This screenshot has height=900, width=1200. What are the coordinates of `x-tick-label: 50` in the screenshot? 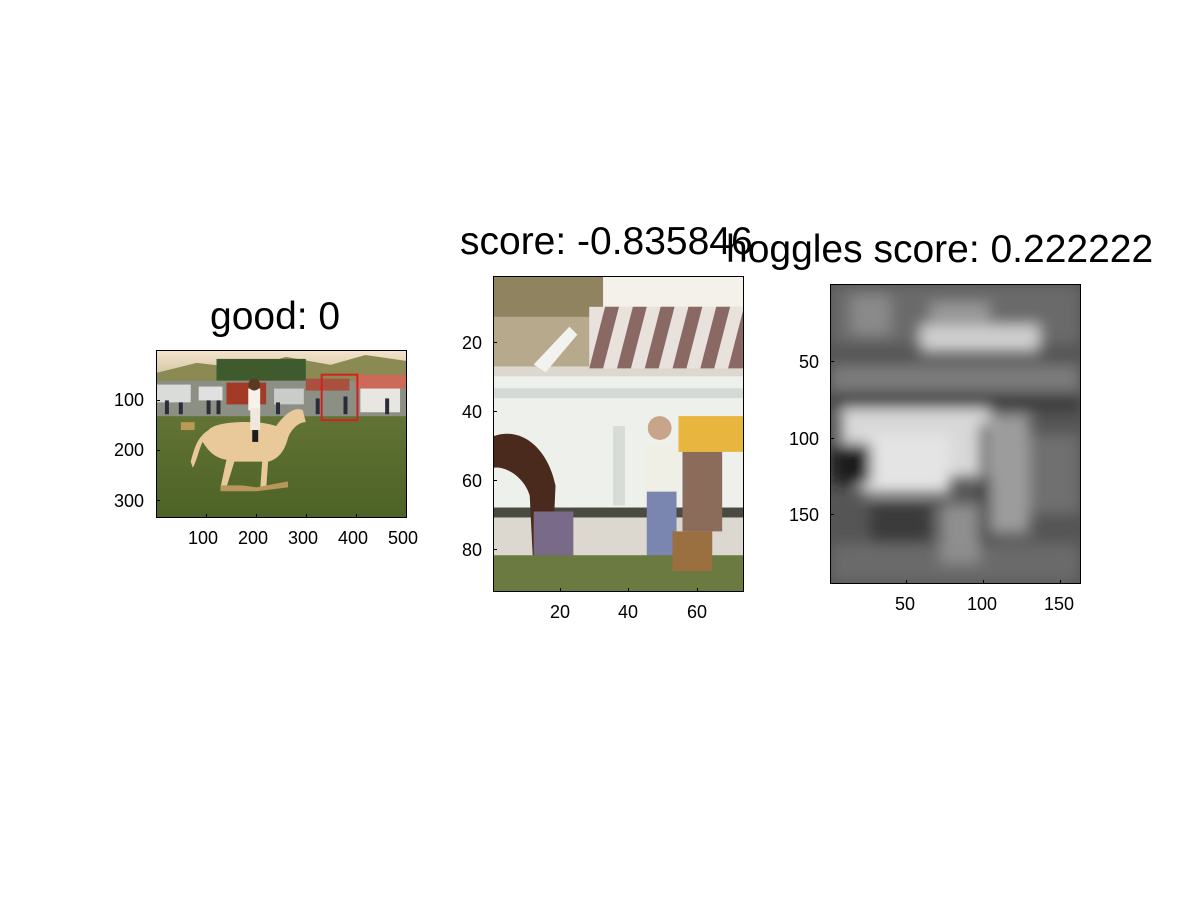 It's located at (905, 604).